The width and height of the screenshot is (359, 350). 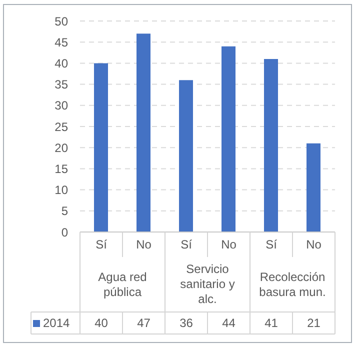 I want to click on y-tick-label: 5, so click(x=64, y=211).